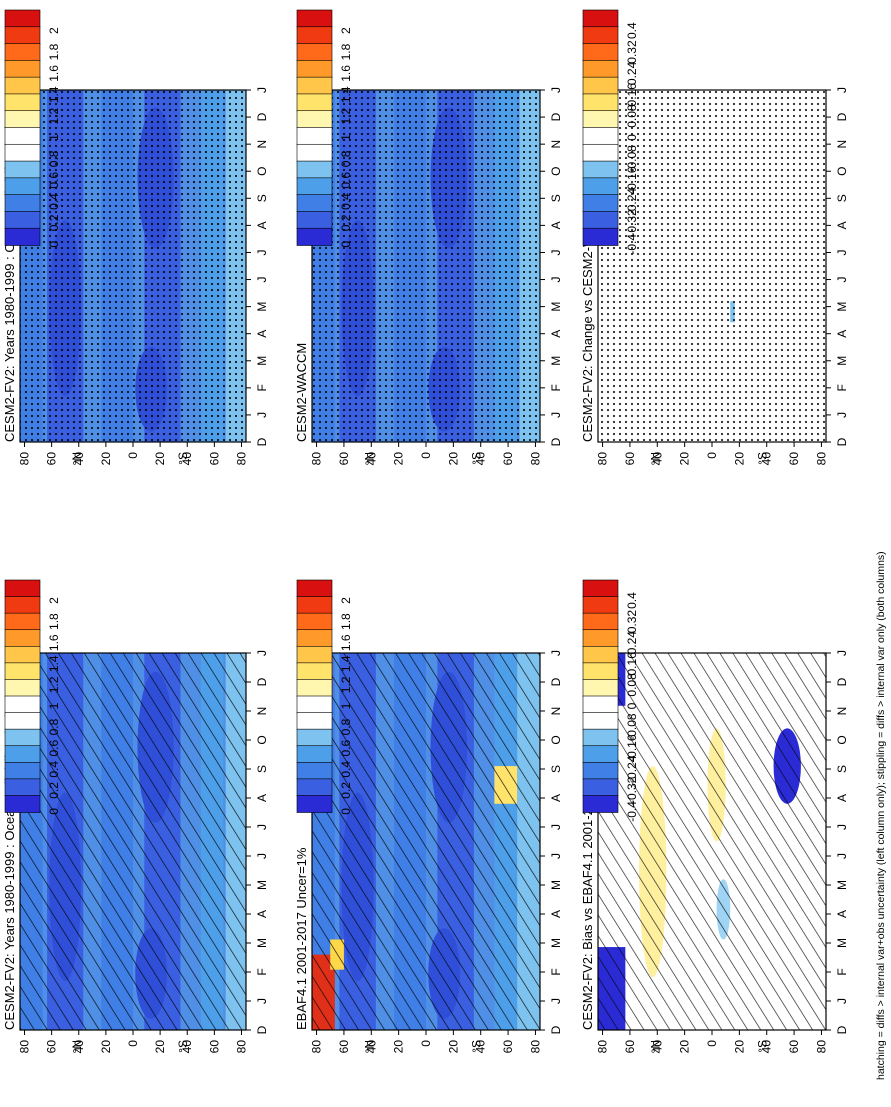 The image size is (891, 1107). What do you see at coordinates (632, 685) in the screenshot?
I see `colorbar-label: 0.08` at bounding box center [632, 685].